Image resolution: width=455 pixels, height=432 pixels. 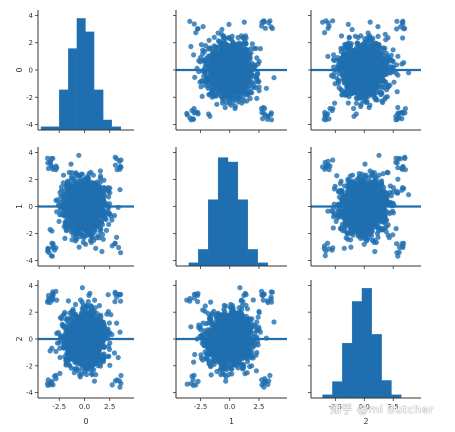 I want to click on y-axis-label: 1, so click(x=19, y=206).